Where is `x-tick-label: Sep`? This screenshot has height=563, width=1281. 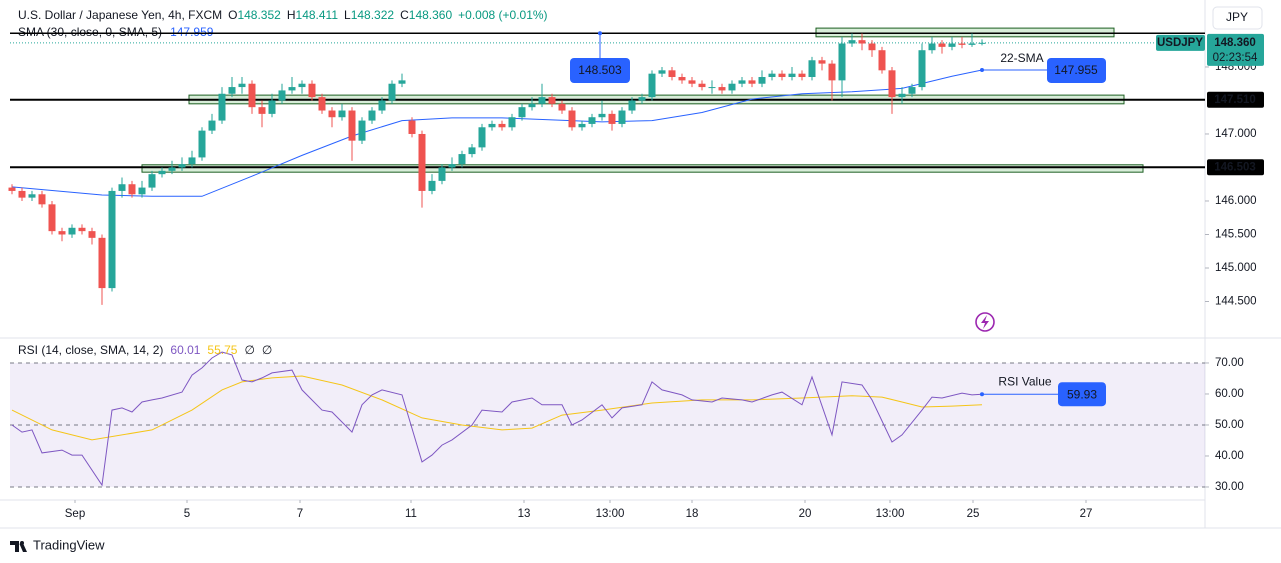
x-tick-label: Sep is located at coordinates (75, 514).